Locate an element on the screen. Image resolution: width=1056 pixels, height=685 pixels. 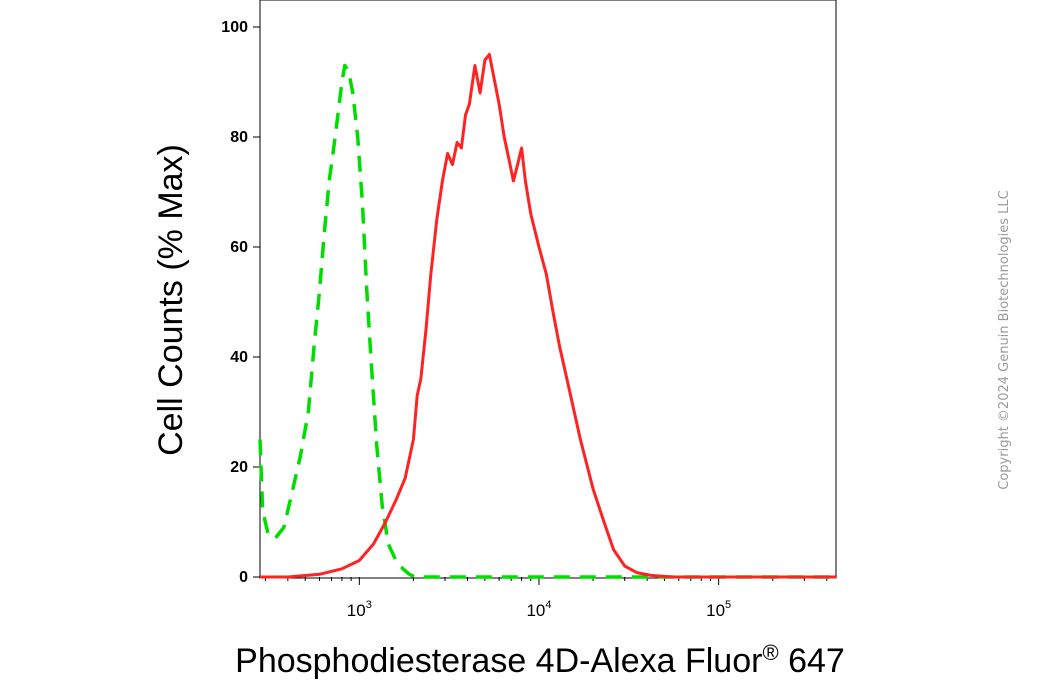
x-tick-label-4: 10⁴ is located at coordinates (538, 609).